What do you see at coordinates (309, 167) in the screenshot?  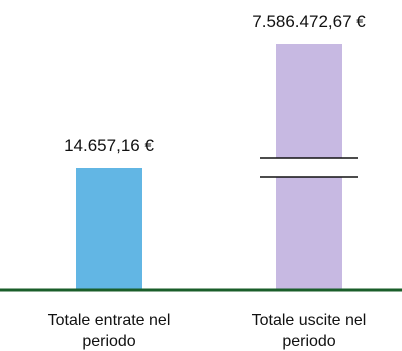 I see `axis-break-gap` at bounding box center [309, 167].